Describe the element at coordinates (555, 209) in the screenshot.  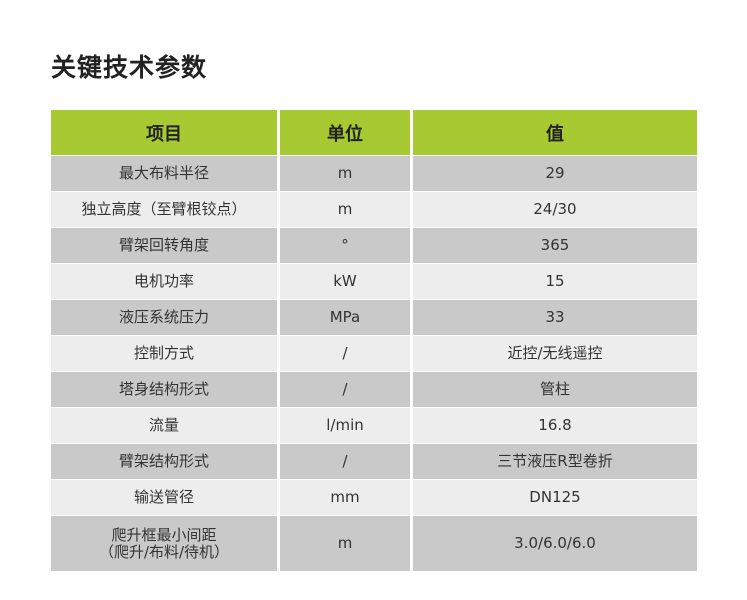
I see `cell-value: 24/30` at that location.